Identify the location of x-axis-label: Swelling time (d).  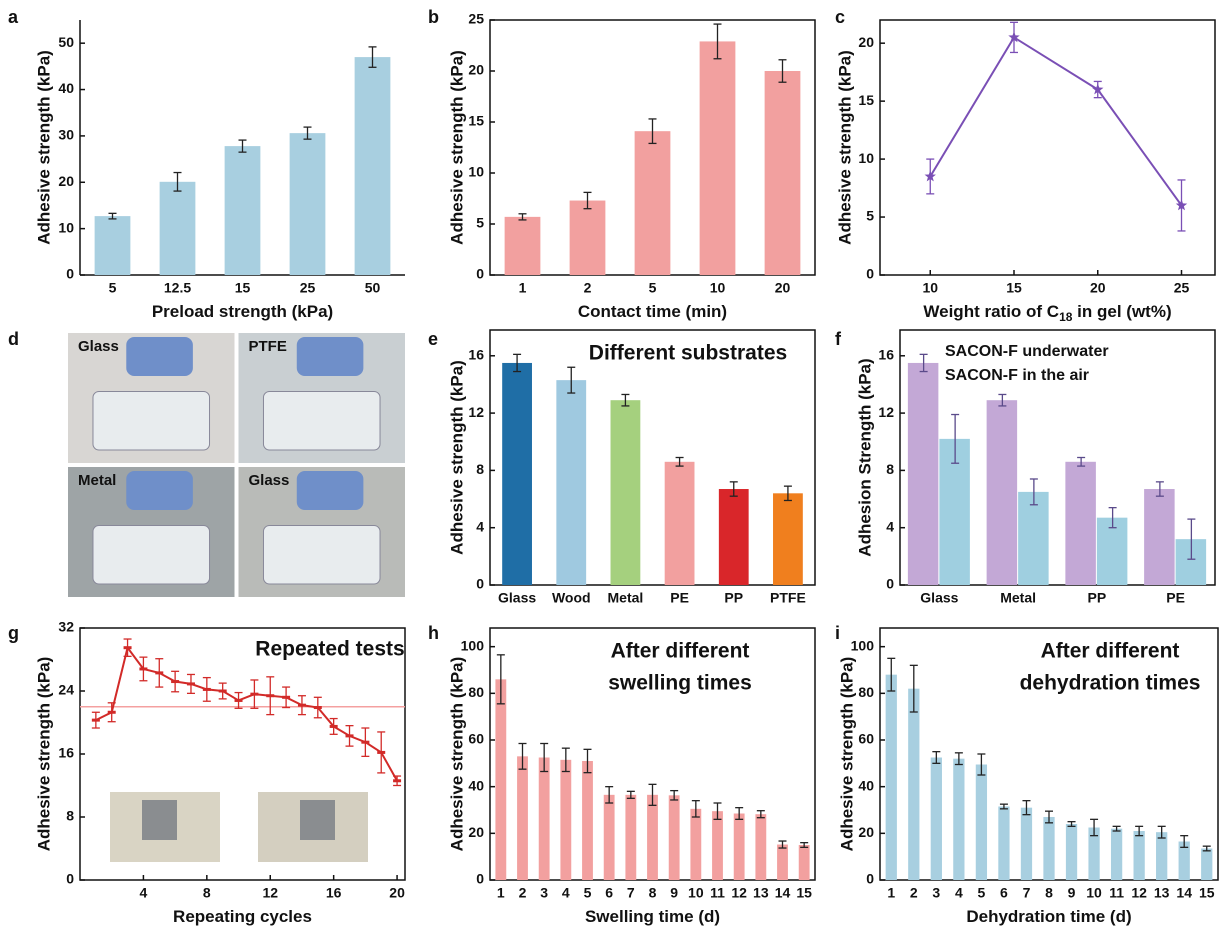
(652, 916).